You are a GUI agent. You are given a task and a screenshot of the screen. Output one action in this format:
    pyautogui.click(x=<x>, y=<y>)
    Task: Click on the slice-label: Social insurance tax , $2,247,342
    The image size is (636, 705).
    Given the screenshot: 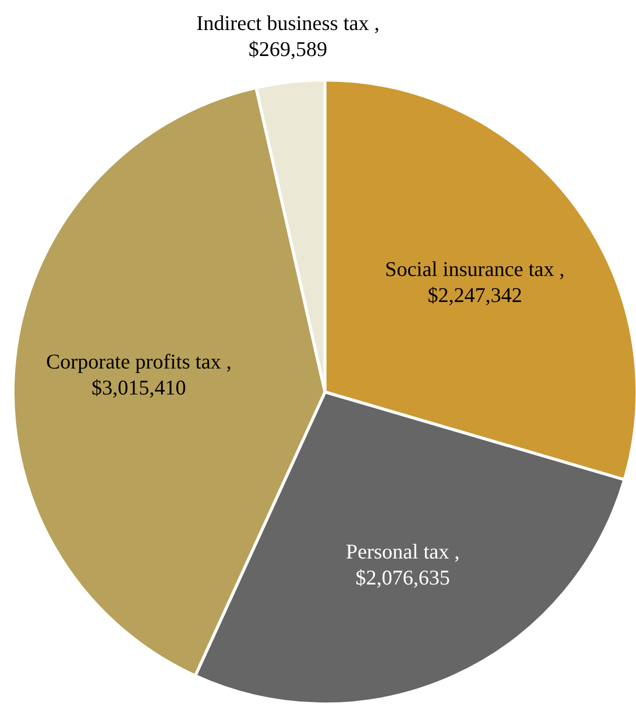 What is the action you would take?
    pyautogui.click(x=475, y=281)
    